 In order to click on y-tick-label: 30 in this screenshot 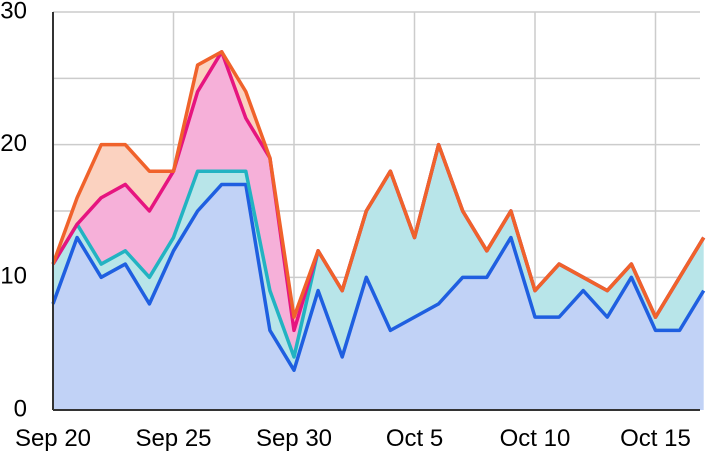, I will do `click(13, 12)`.